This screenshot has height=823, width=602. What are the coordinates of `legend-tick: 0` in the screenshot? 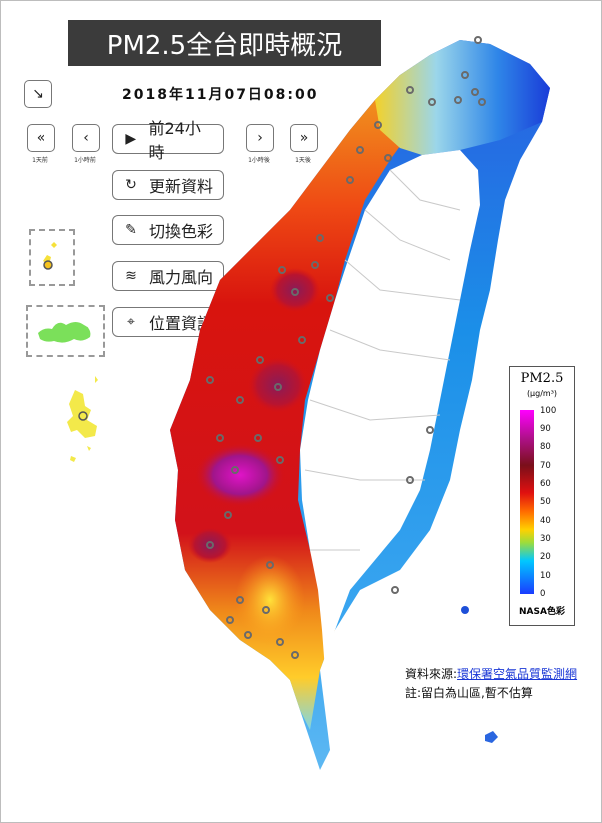 It's located at (543, 594).